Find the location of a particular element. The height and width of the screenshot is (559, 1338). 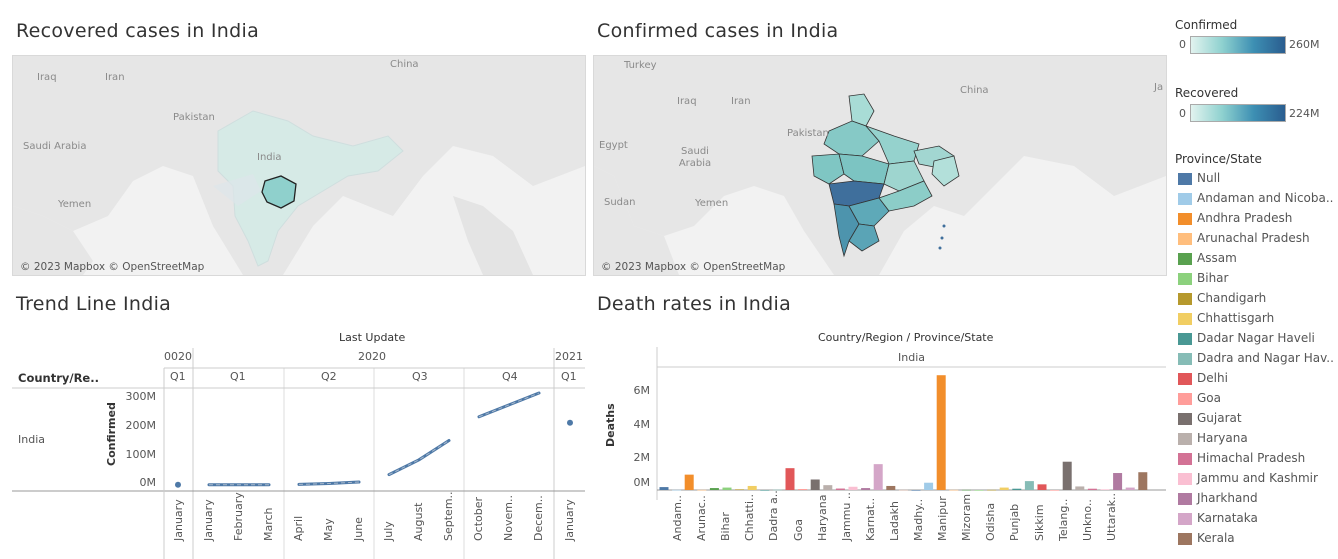

map-label-iran: Iran is located at coordinates (115, 77).